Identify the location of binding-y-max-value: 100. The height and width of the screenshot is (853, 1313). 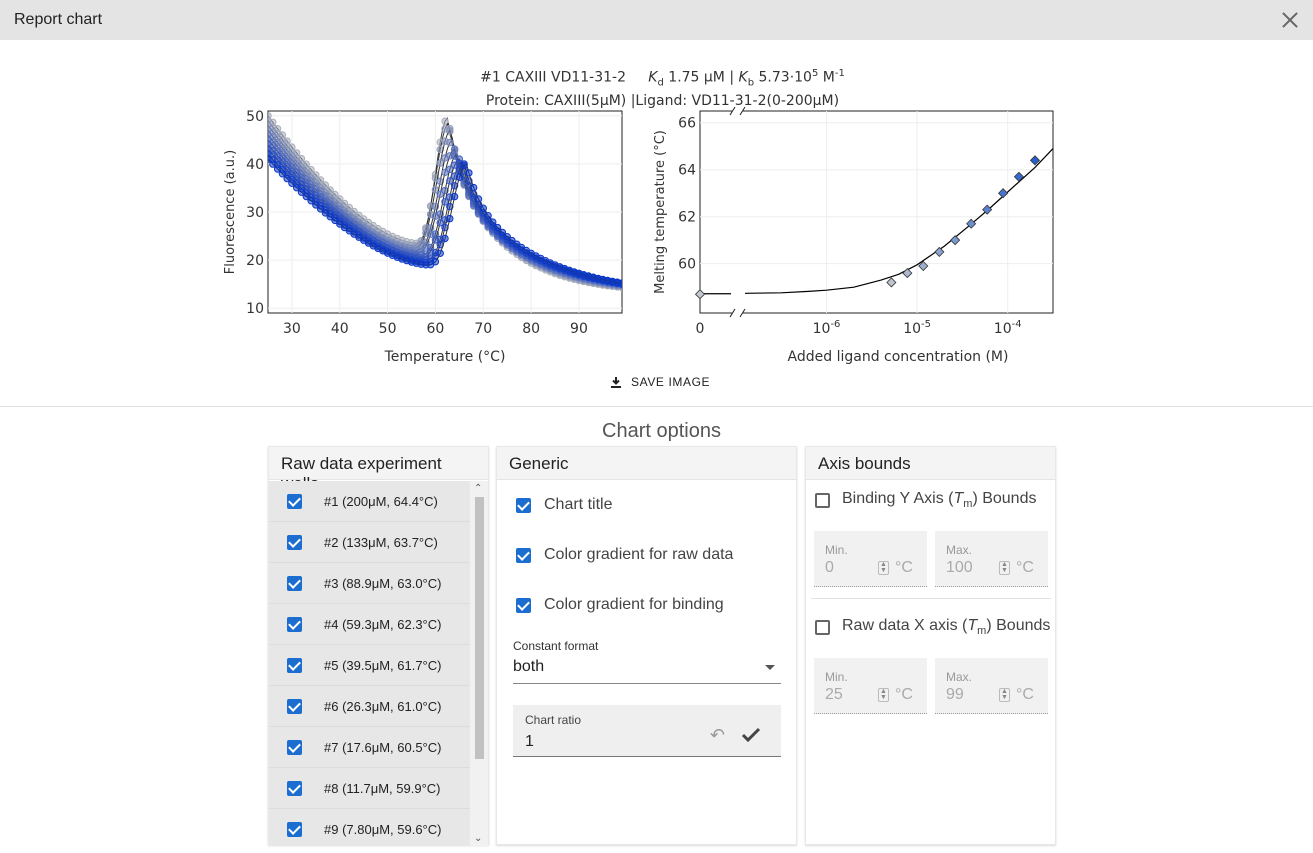
(959, 567).